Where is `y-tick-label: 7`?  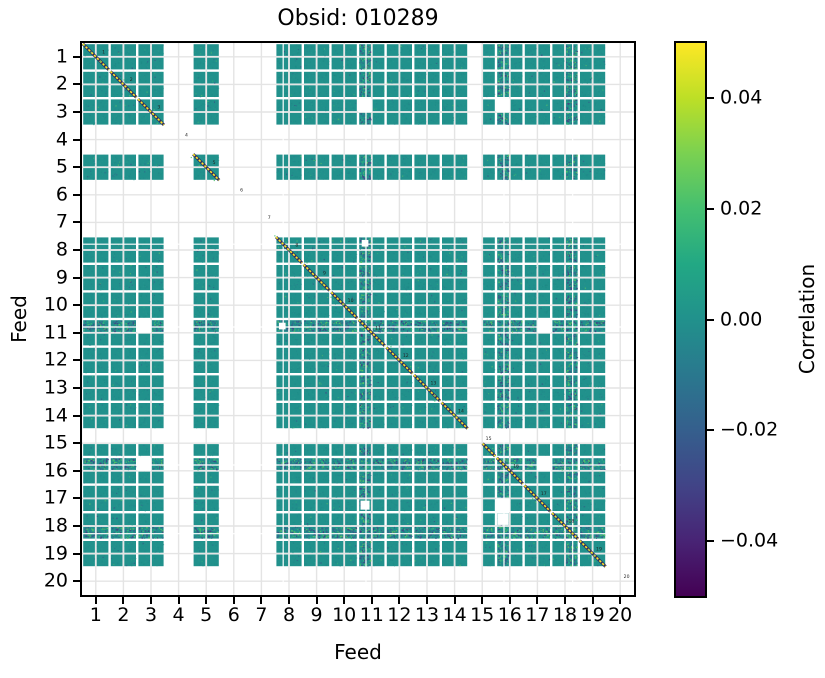 y-tick-label: 7 is located at coordinates (61, 221).